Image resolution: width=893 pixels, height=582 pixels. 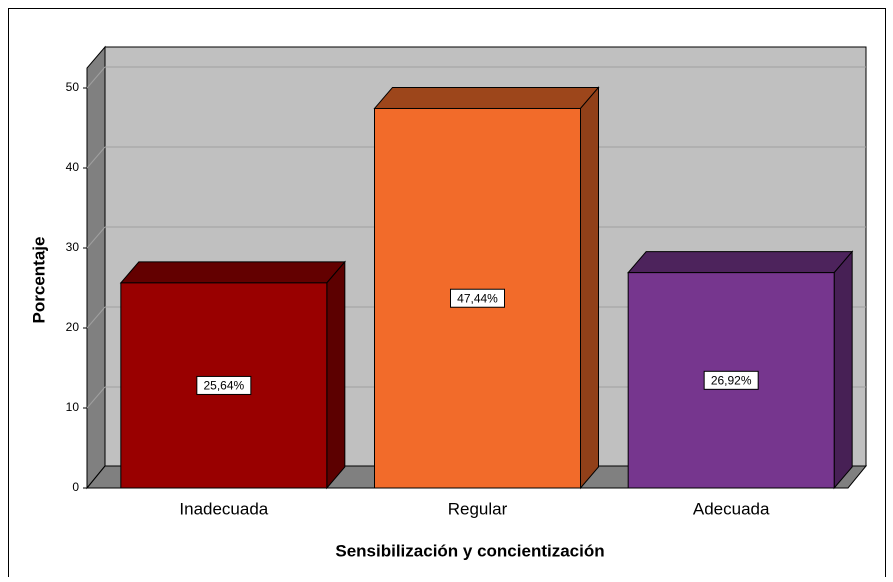 What do you see at coordinates (73, 327) in the screenshot?
I see `y-tick-label: 20` at bounding box center [73, 327].